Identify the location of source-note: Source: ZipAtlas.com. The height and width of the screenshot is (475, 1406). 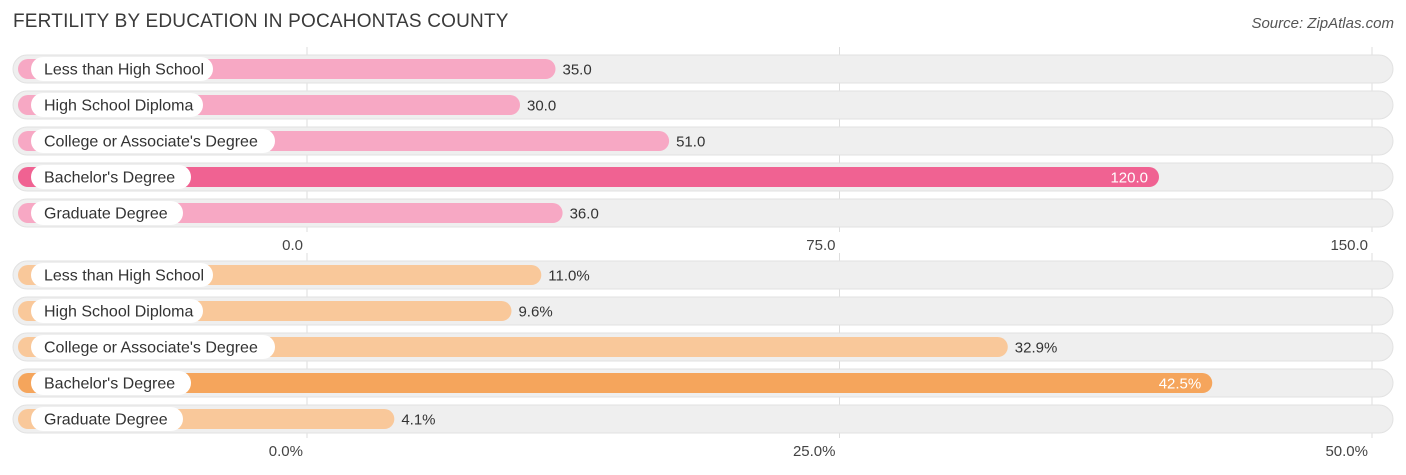
(1322, 23).